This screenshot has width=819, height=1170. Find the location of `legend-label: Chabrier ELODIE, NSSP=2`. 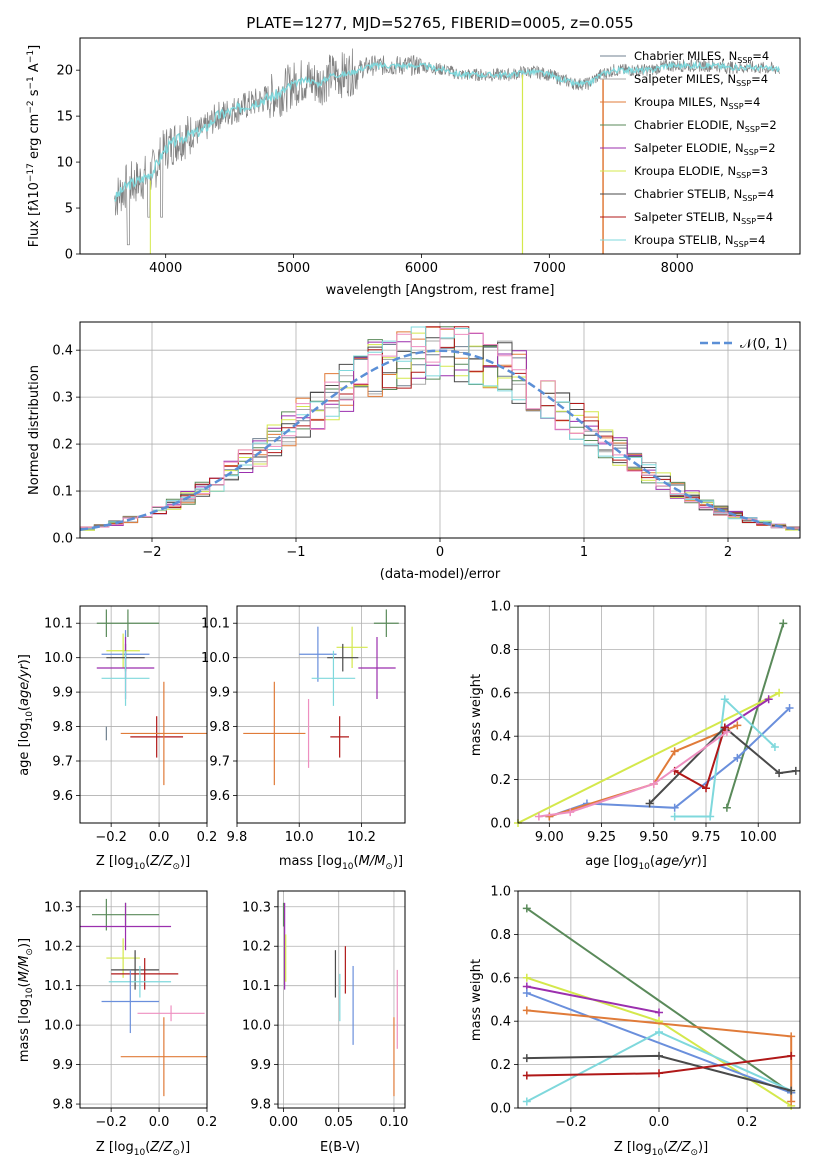

legend-label: Chabrier ELODIE, NSSP=2 is located at coordinates (705, 126).